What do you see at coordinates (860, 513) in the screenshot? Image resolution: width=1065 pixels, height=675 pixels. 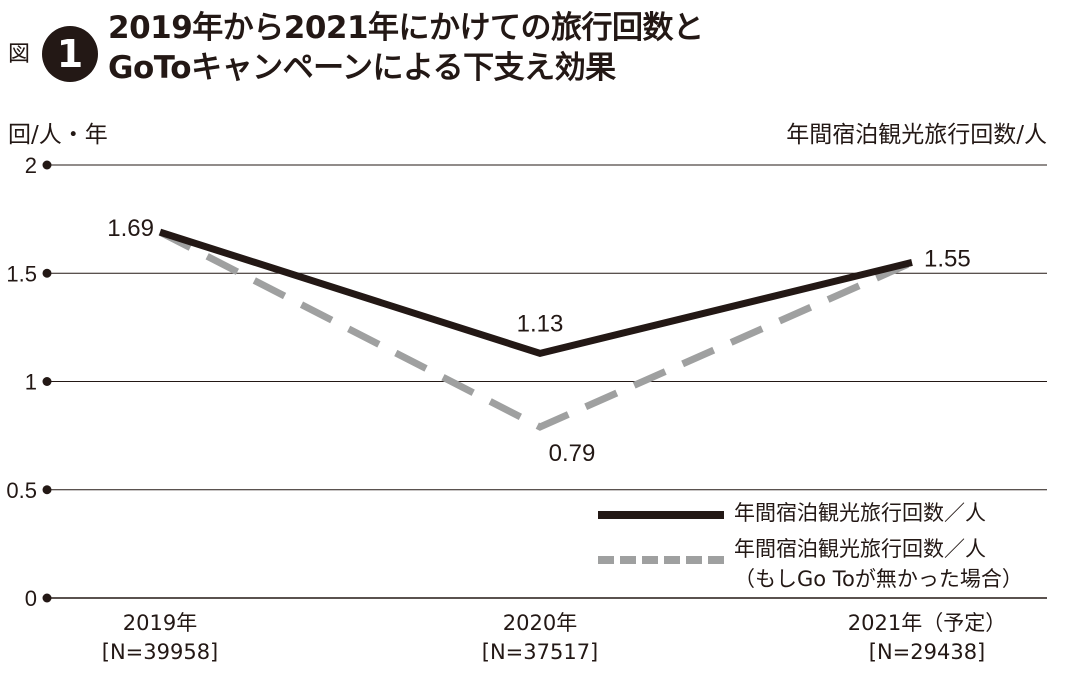 I see `legend-label-actual: 年間宿泊観光旅行回数／人` at bounding box center [860, 513].